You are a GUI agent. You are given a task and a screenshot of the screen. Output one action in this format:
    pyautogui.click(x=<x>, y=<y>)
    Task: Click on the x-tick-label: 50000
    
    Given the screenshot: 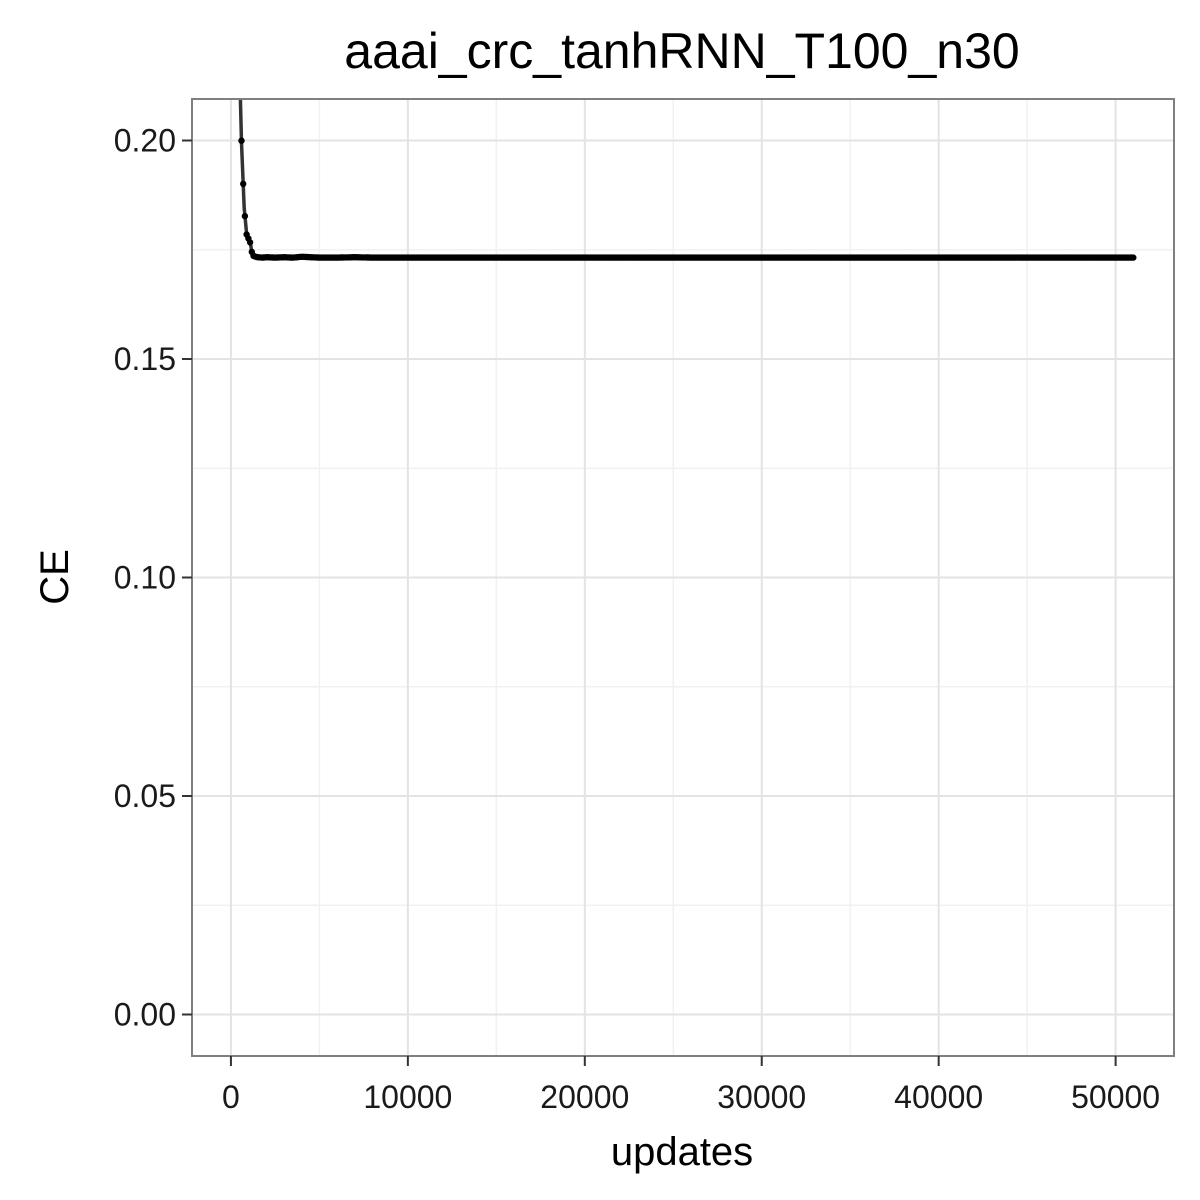 What is the action you would take?
    pyautogui.click(x=1115, y=1097)
    